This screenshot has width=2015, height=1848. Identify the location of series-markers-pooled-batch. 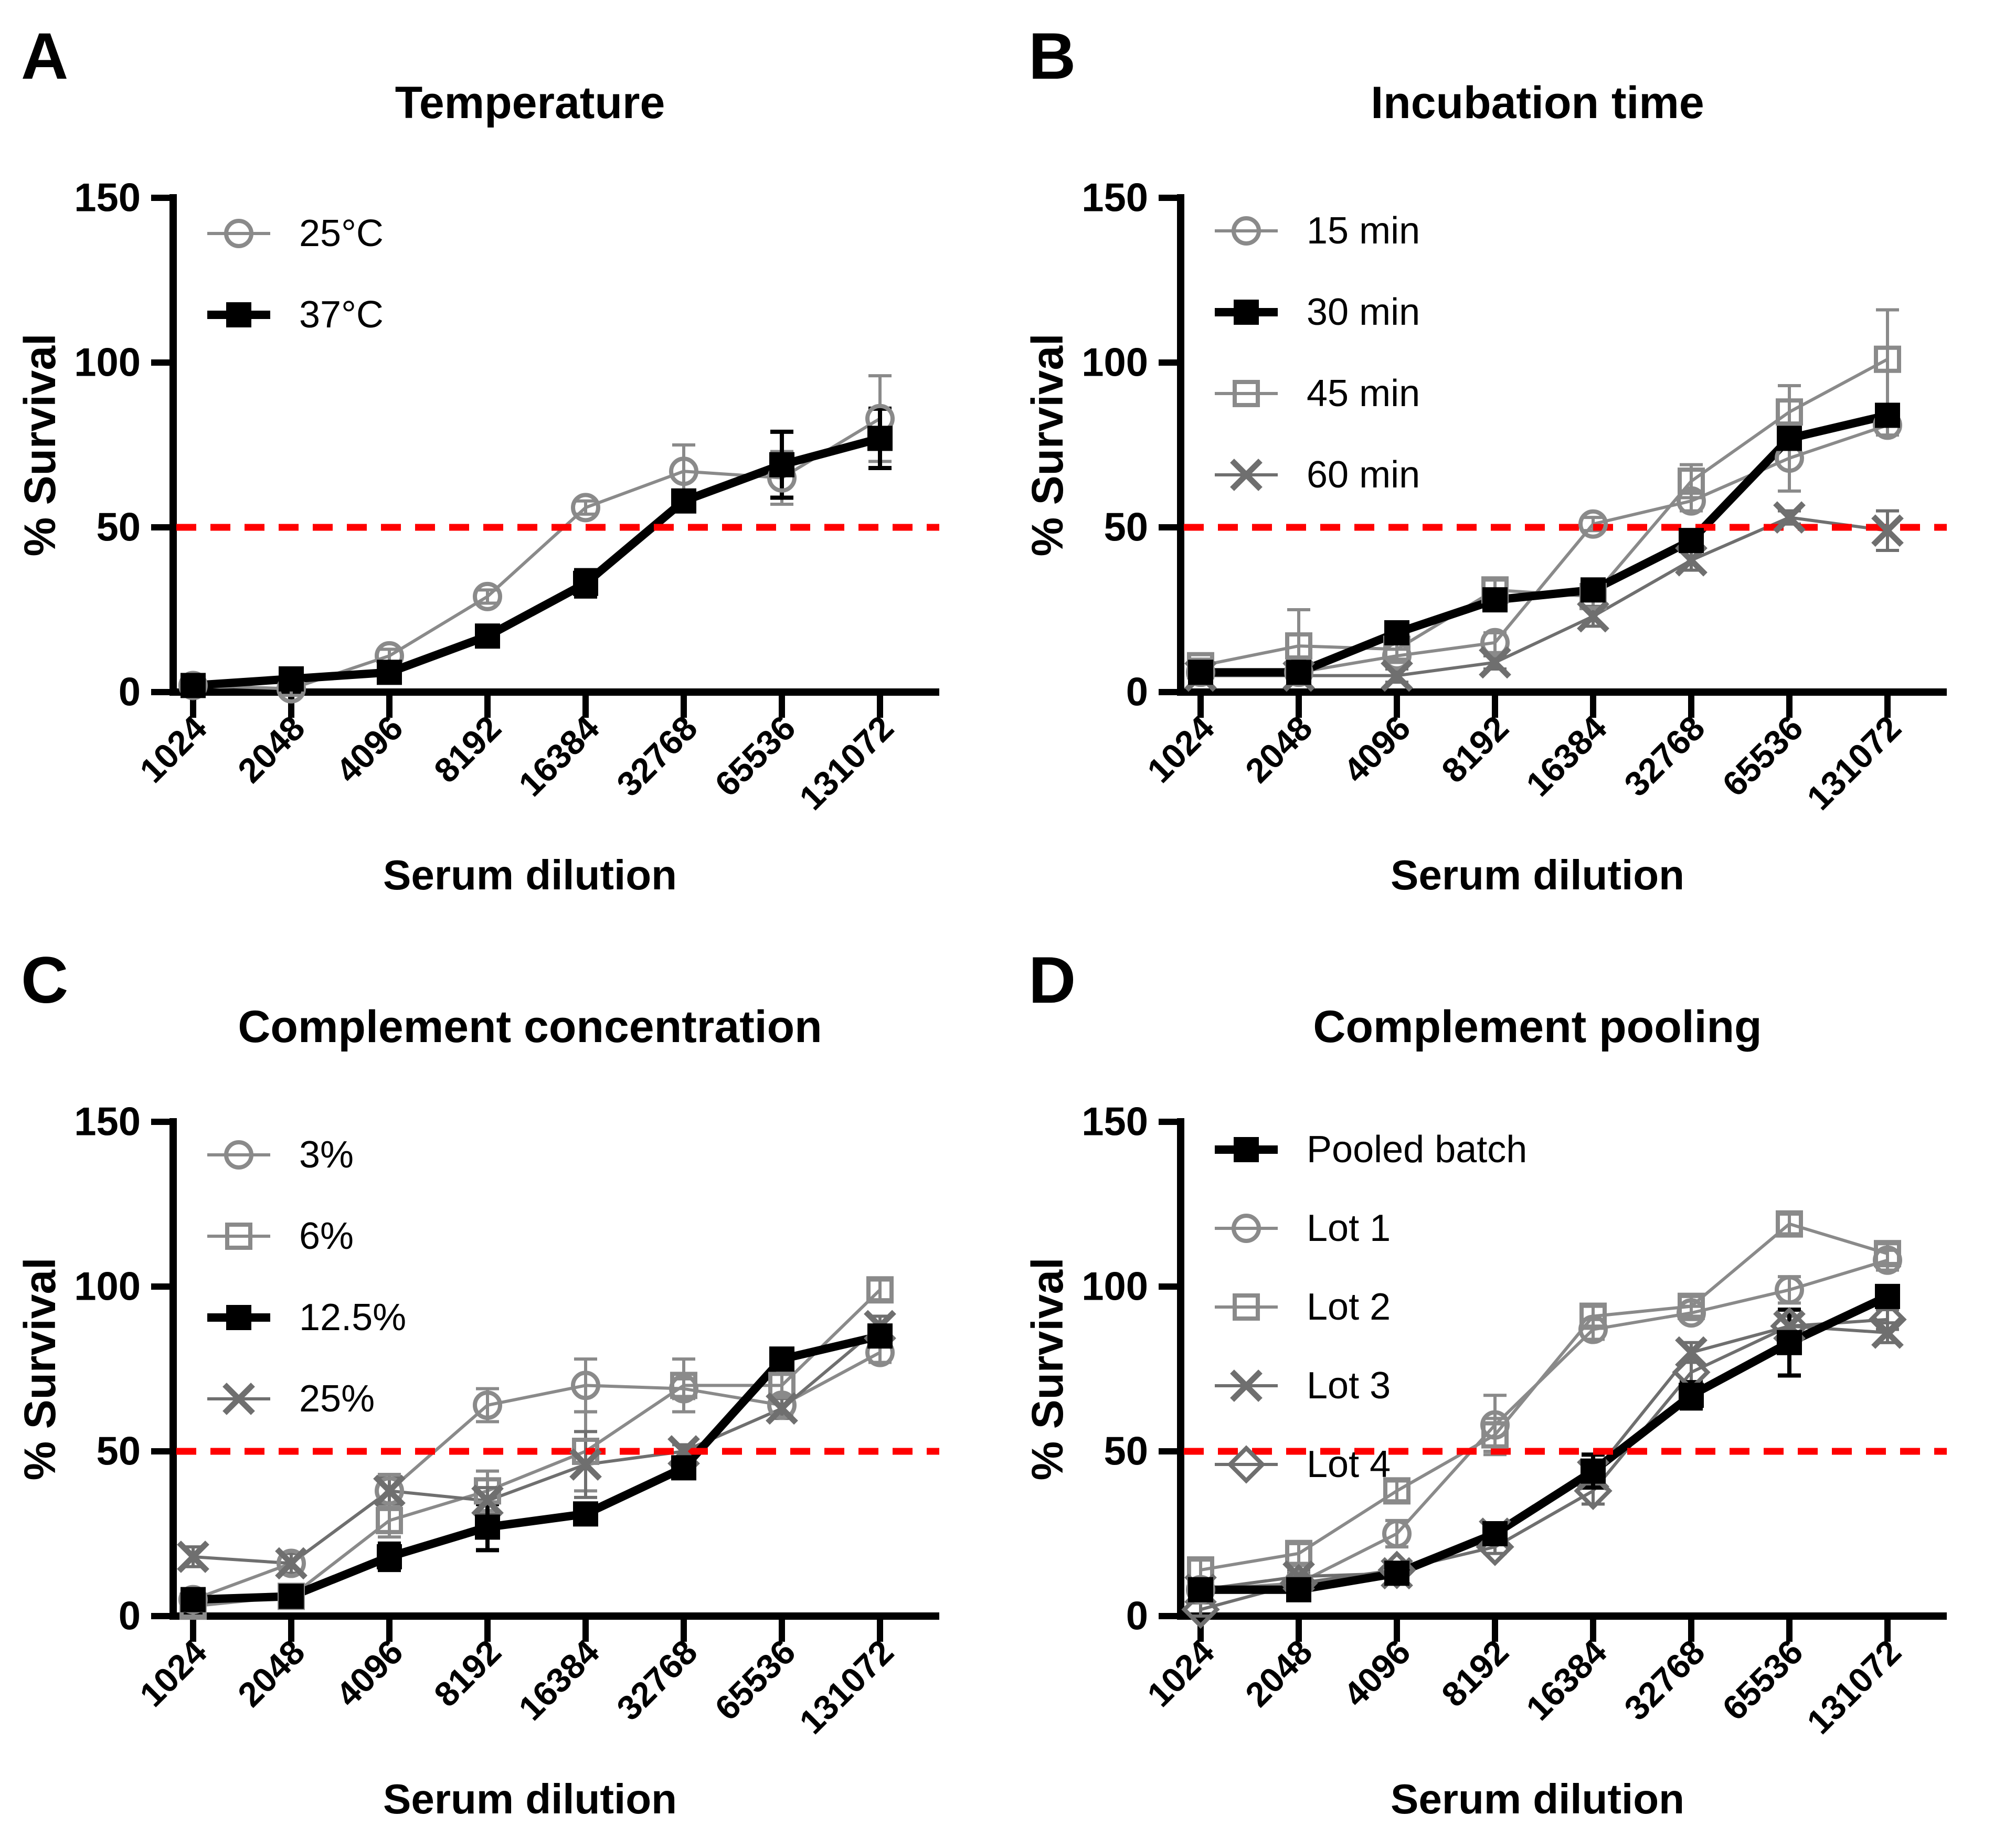
(1544, 1442).